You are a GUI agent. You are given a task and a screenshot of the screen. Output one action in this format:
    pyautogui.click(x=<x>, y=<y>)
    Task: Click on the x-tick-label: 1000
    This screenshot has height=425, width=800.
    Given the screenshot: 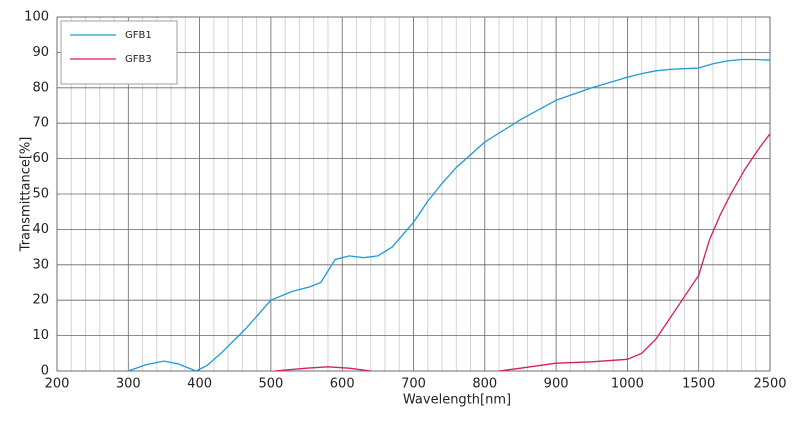 What is the action you would take?
    pyautogui.click(x=627, y=384)
    